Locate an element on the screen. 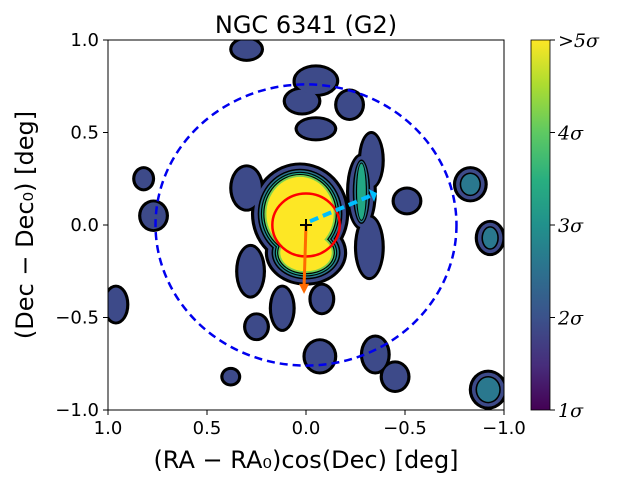  x-tick-label: 0.5 is located at coordinates (207, 428).